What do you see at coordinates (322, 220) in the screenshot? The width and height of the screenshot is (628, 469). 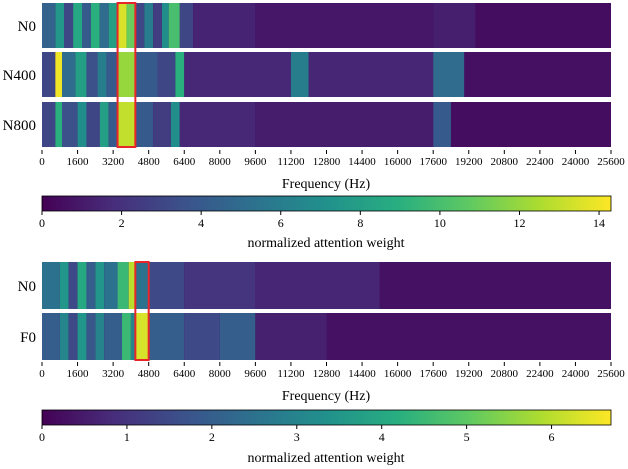 I see `colorbar-axis: 0 2 4 6 8 10 12 14` at bounding box center [322, 220].